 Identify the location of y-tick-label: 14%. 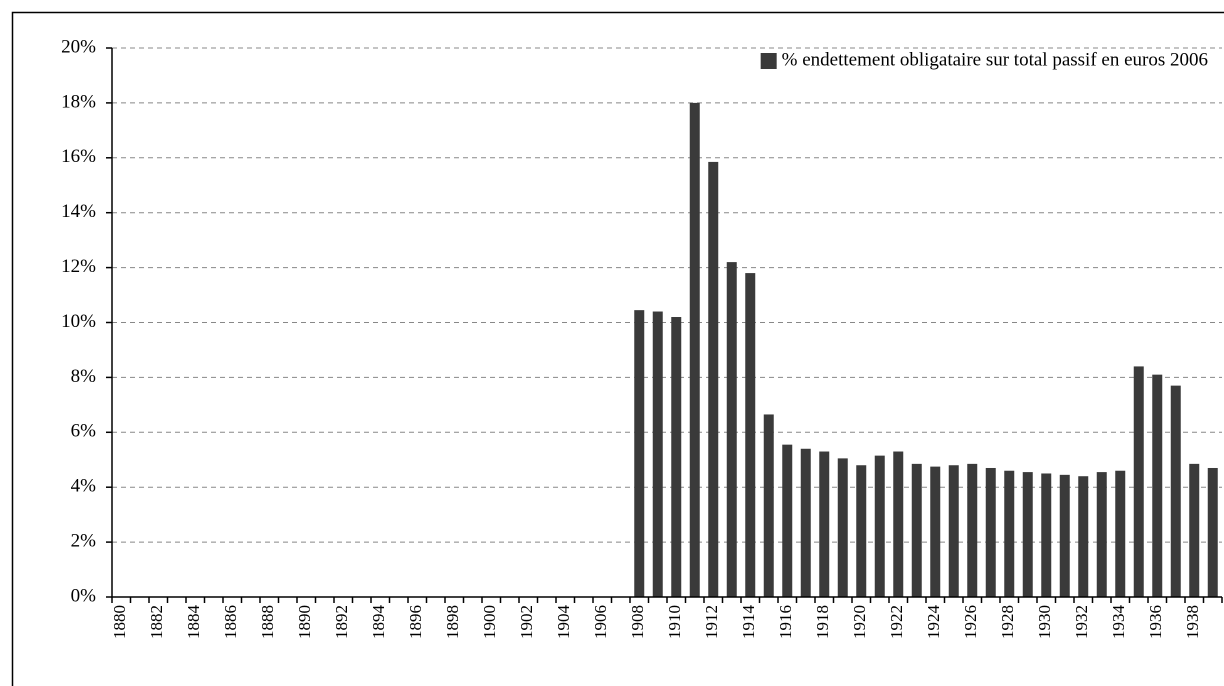
(78, 211).